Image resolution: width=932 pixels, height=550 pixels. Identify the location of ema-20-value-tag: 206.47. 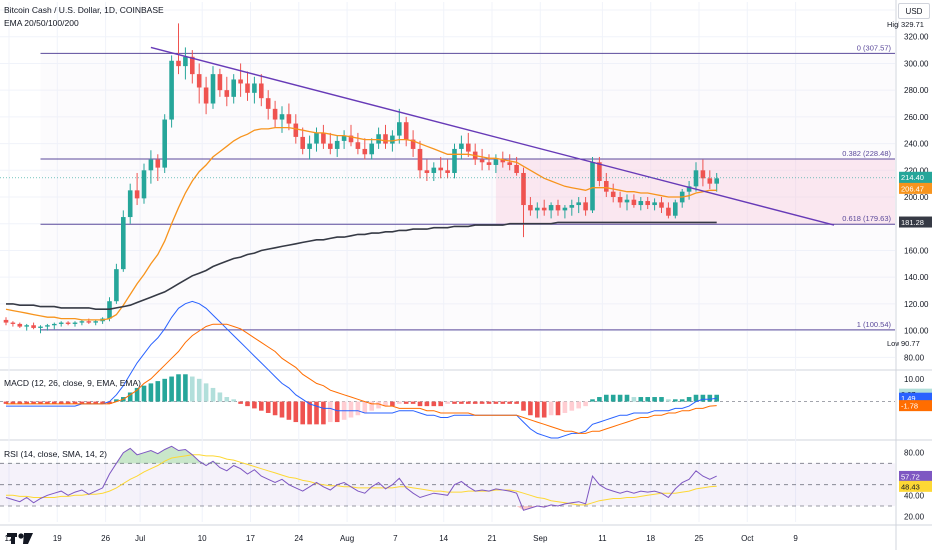
(912, 188).